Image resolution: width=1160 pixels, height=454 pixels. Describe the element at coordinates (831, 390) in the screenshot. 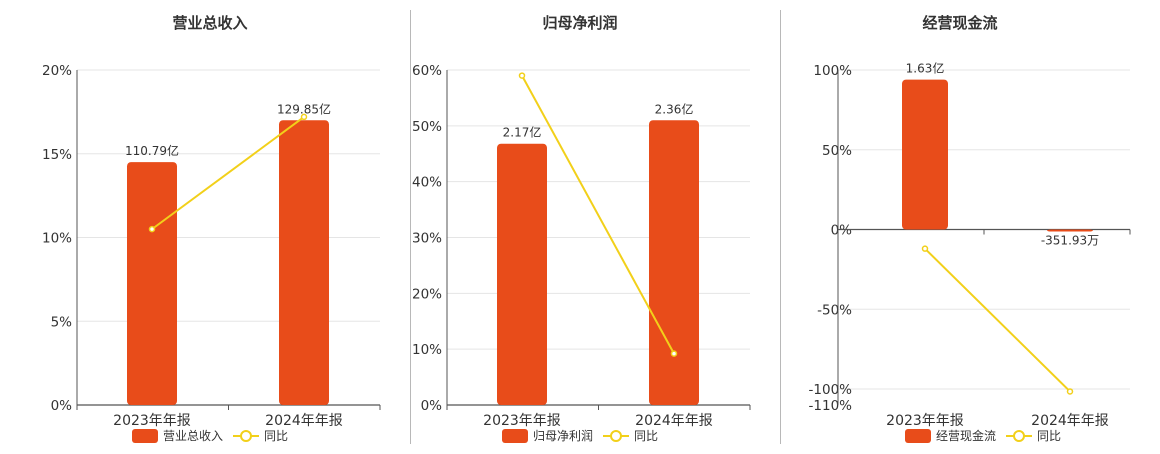

I see `y-tick-label: -100%` at that location.